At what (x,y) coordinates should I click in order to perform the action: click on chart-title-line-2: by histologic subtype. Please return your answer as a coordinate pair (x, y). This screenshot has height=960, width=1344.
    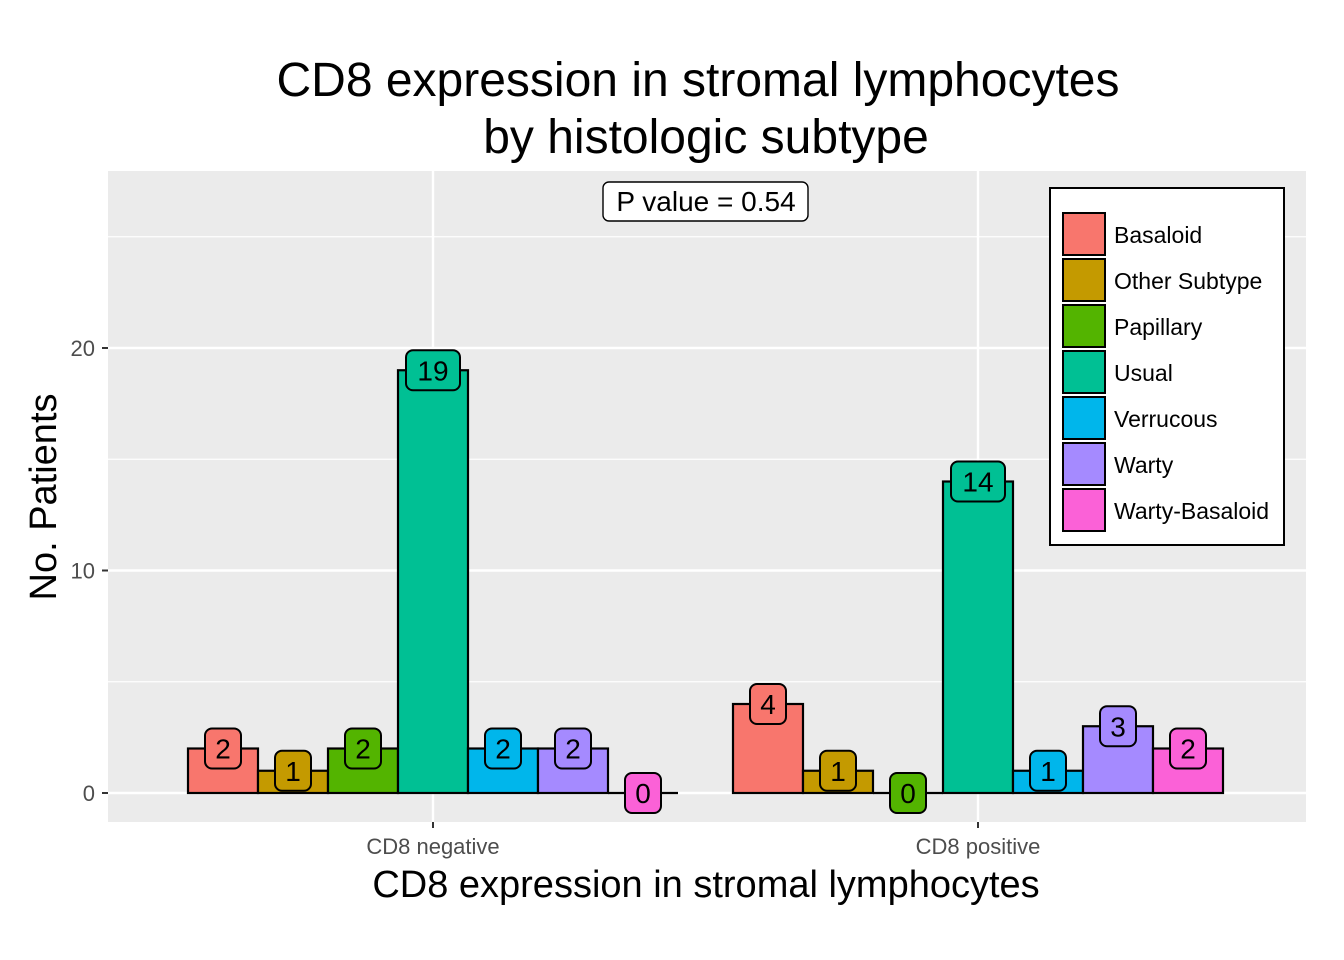
    Looking at the image, I should click on (706, 137).